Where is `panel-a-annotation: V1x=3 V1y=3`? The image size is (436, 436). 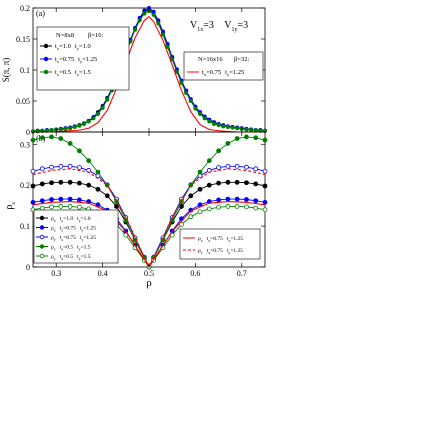
panel-a-annotation: V1x=3 V1y=3 is located at coordinates (219, 26).